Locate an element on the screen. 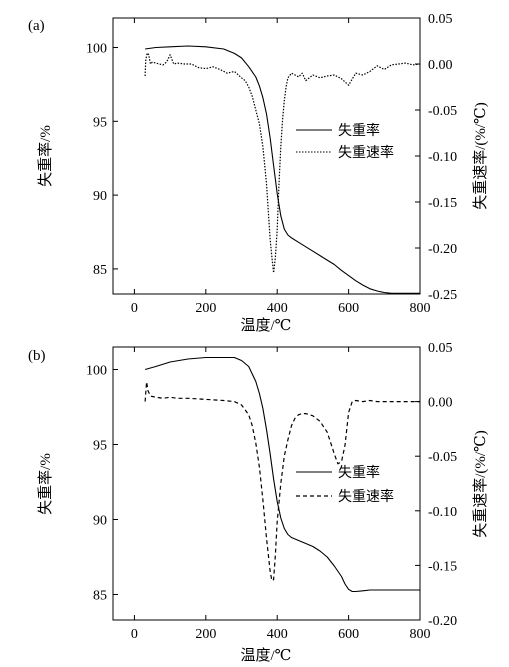 This screenshot has width=509, height=667. x-axis-title-a: 温度/℃ is located at coordinates (266, 325).